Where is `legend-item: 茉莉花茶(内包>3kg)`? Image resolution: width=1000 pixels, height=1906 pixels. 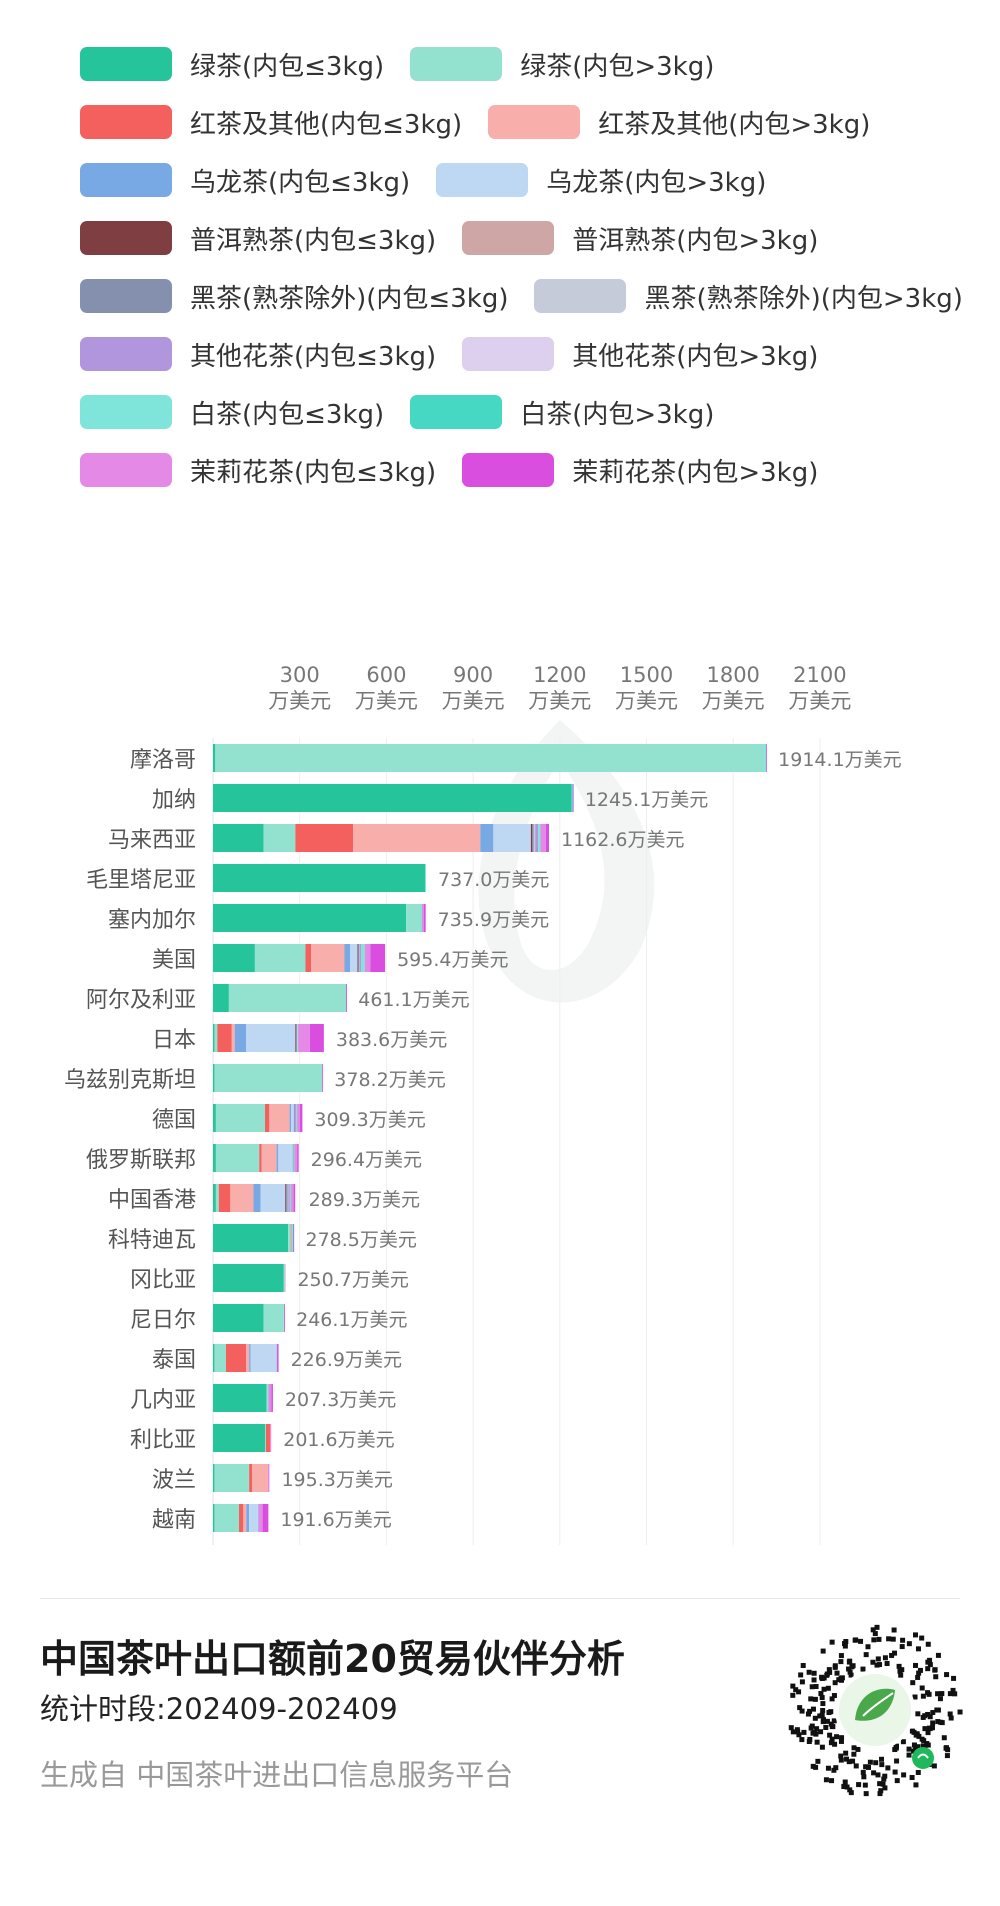
legend-item: 茉莉花茶(内包>3kg) is located at coordinates (640, 470).